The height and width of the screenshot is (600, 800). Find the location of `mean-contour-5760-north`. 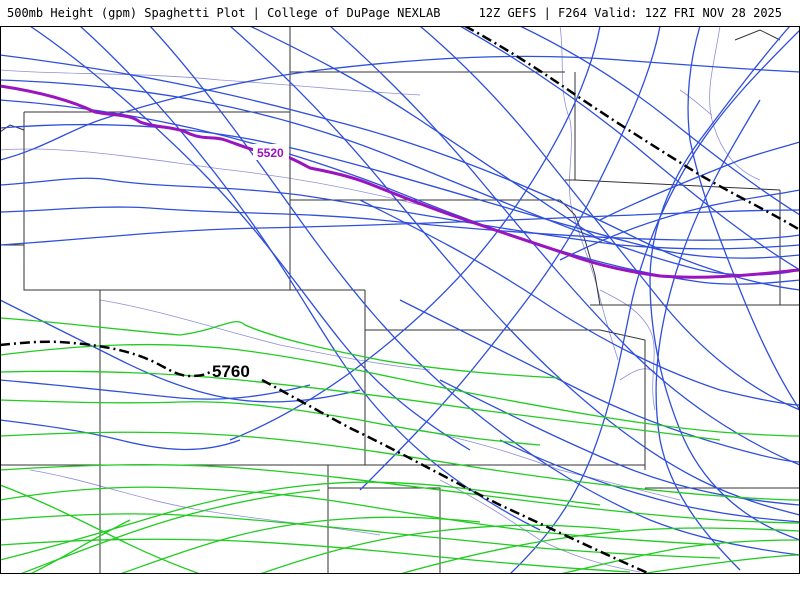

mean-contour-5760-north is located at coordinates (632, 129).